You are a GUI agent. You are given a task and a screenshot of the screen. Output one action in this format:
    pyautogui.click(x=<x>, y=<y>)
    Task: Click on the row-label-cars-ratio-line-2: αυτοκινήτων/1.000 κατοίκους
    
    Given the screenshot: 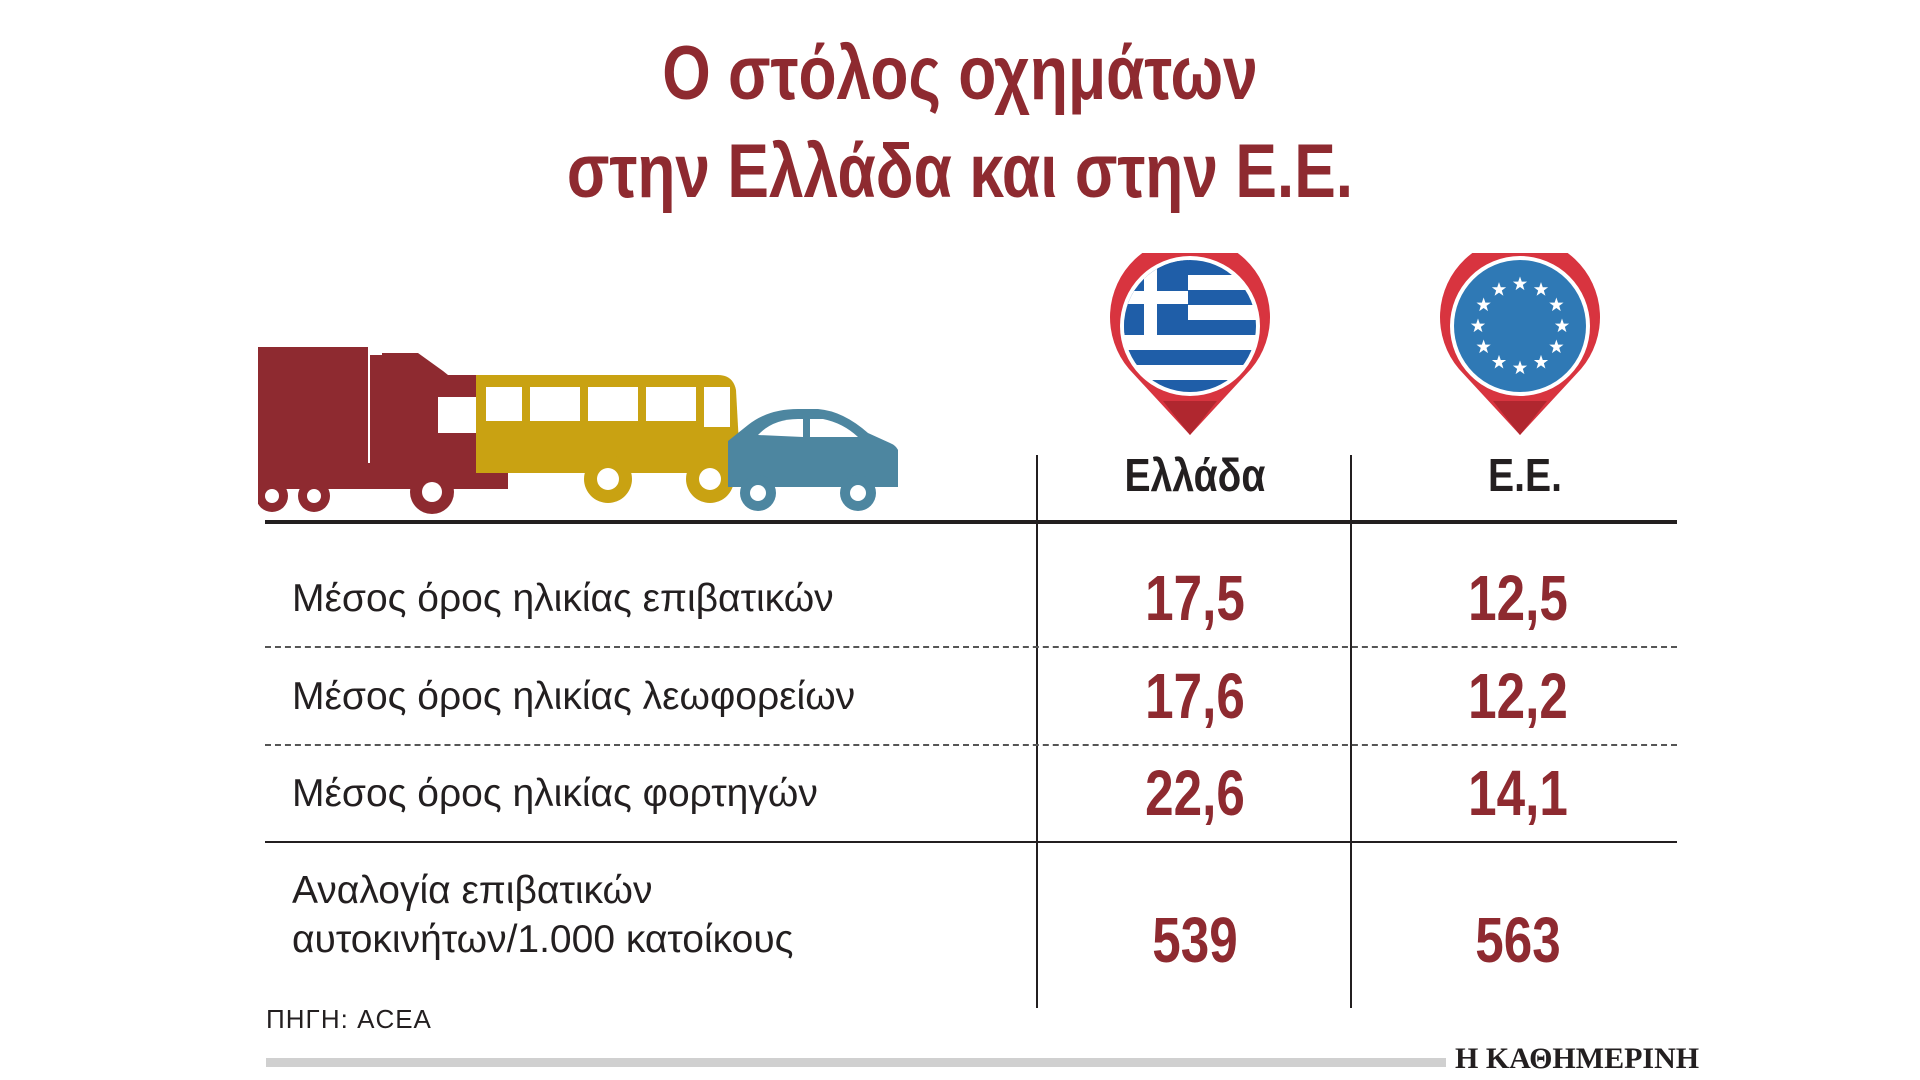 What is the action you would take?
    pyautogui.click(x=543, y=939)
    